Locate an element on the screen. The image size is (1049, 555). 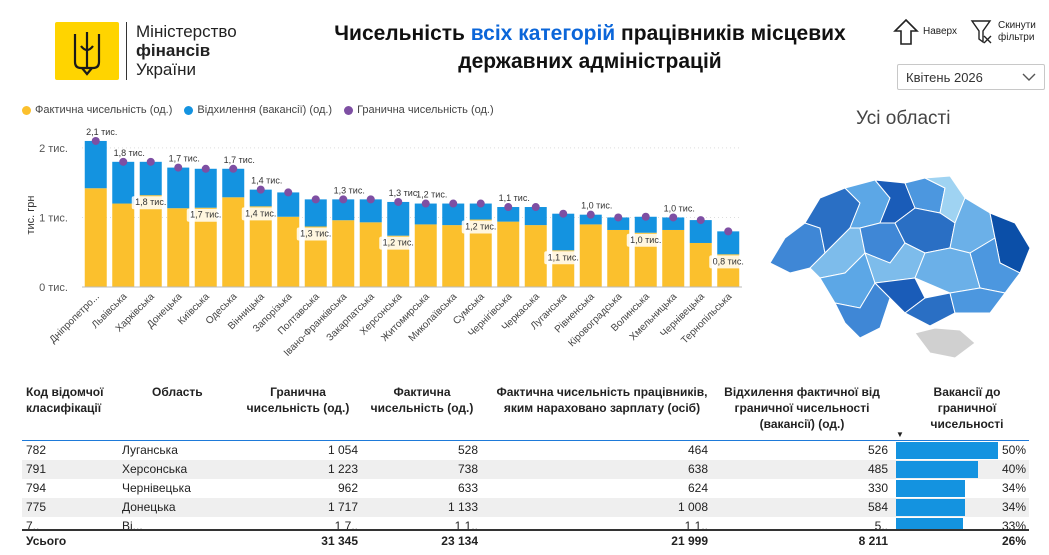
limit-data-label: 1,7 тис. is located at coordinates (239, 160).